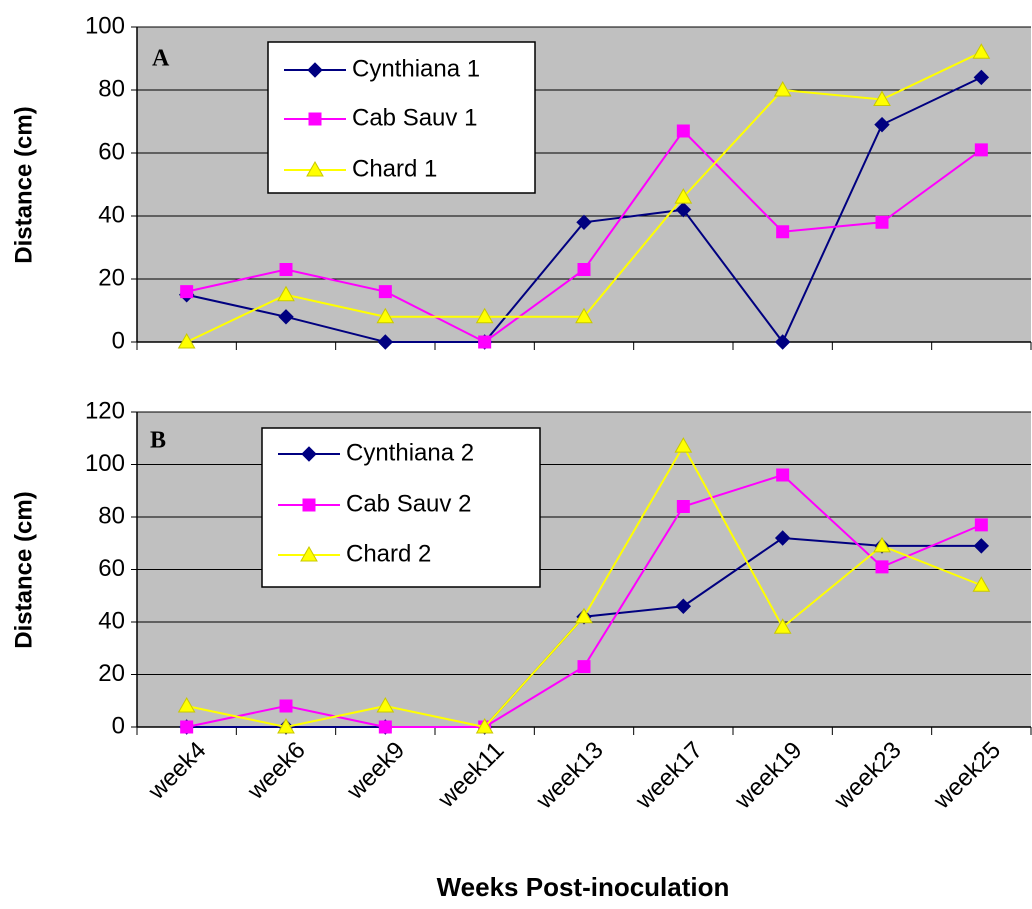 This screenshot has width=1032, height=909. Describe the element at coordinates (416, 68) in the screenshot. I see `legend-label: Cynthiana 1` at that location.